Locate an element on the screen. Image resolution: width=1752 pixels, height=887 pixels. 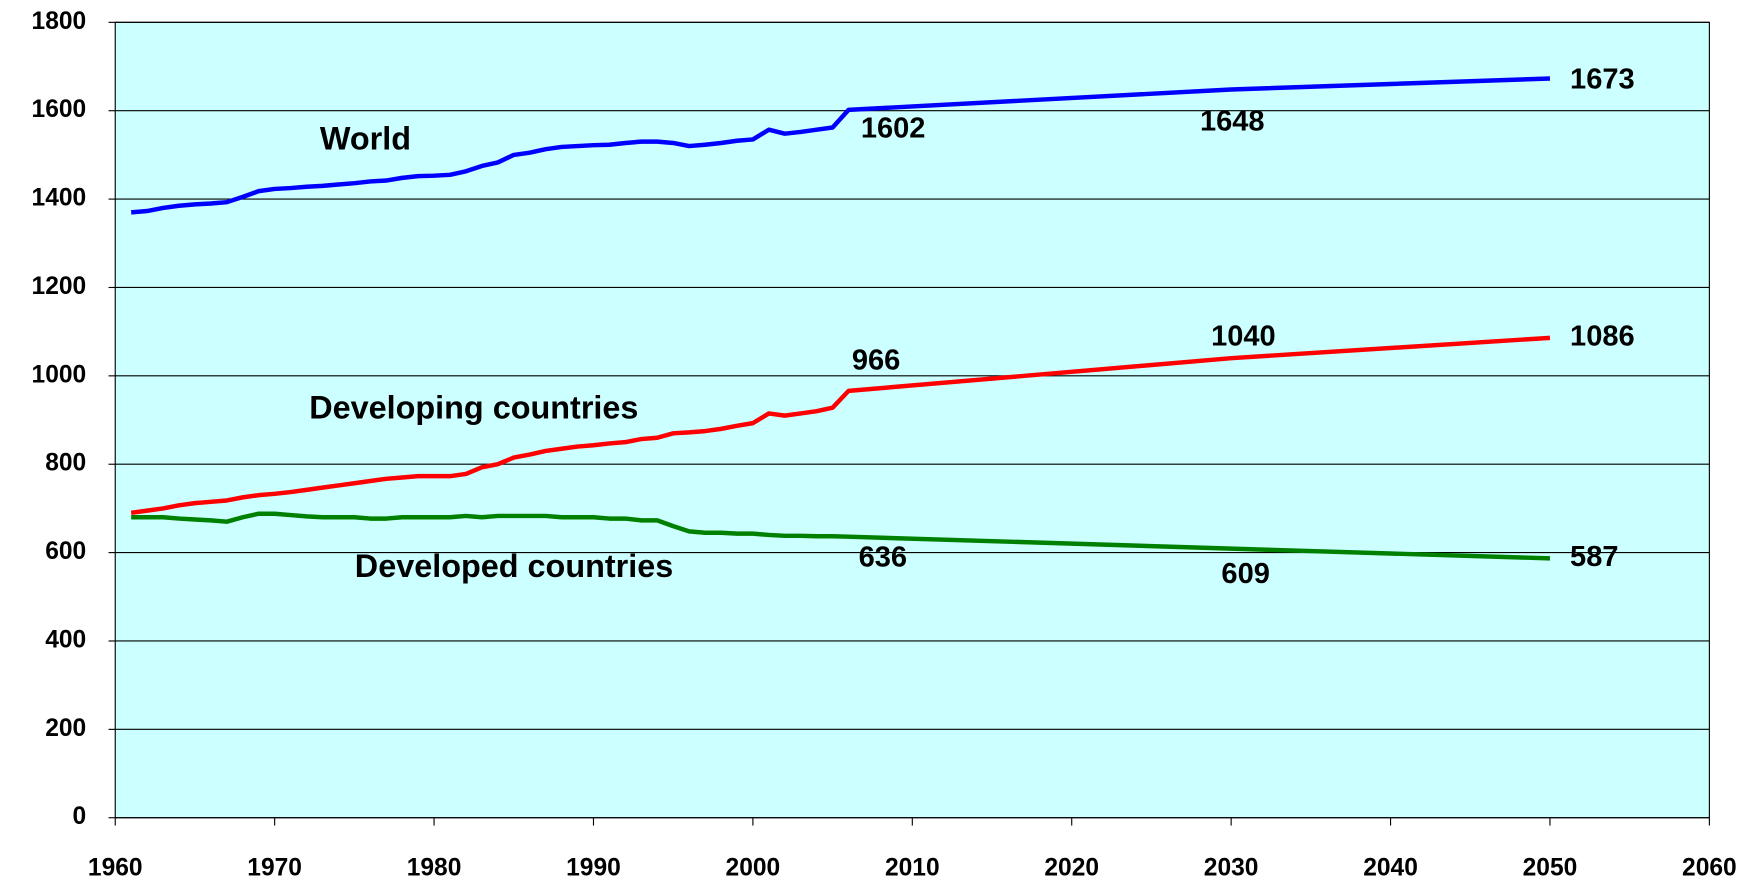
y-tick-label: 600 is located at coordinates (65, 551).